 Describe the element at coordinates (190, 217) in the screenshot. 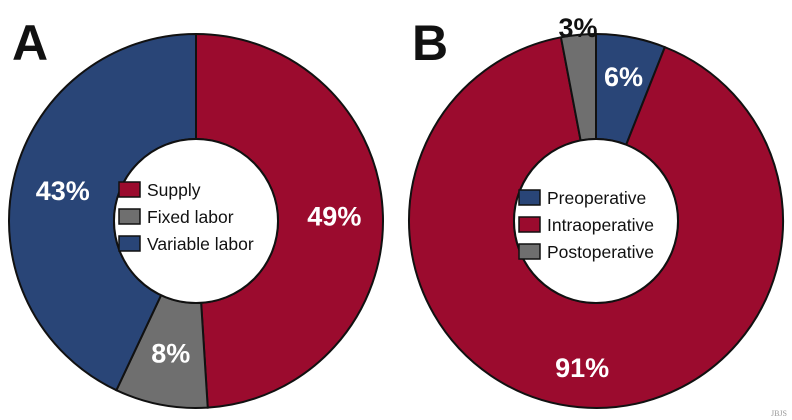

I see `legend-label-fixed-labor: Fixed labor` at that location.